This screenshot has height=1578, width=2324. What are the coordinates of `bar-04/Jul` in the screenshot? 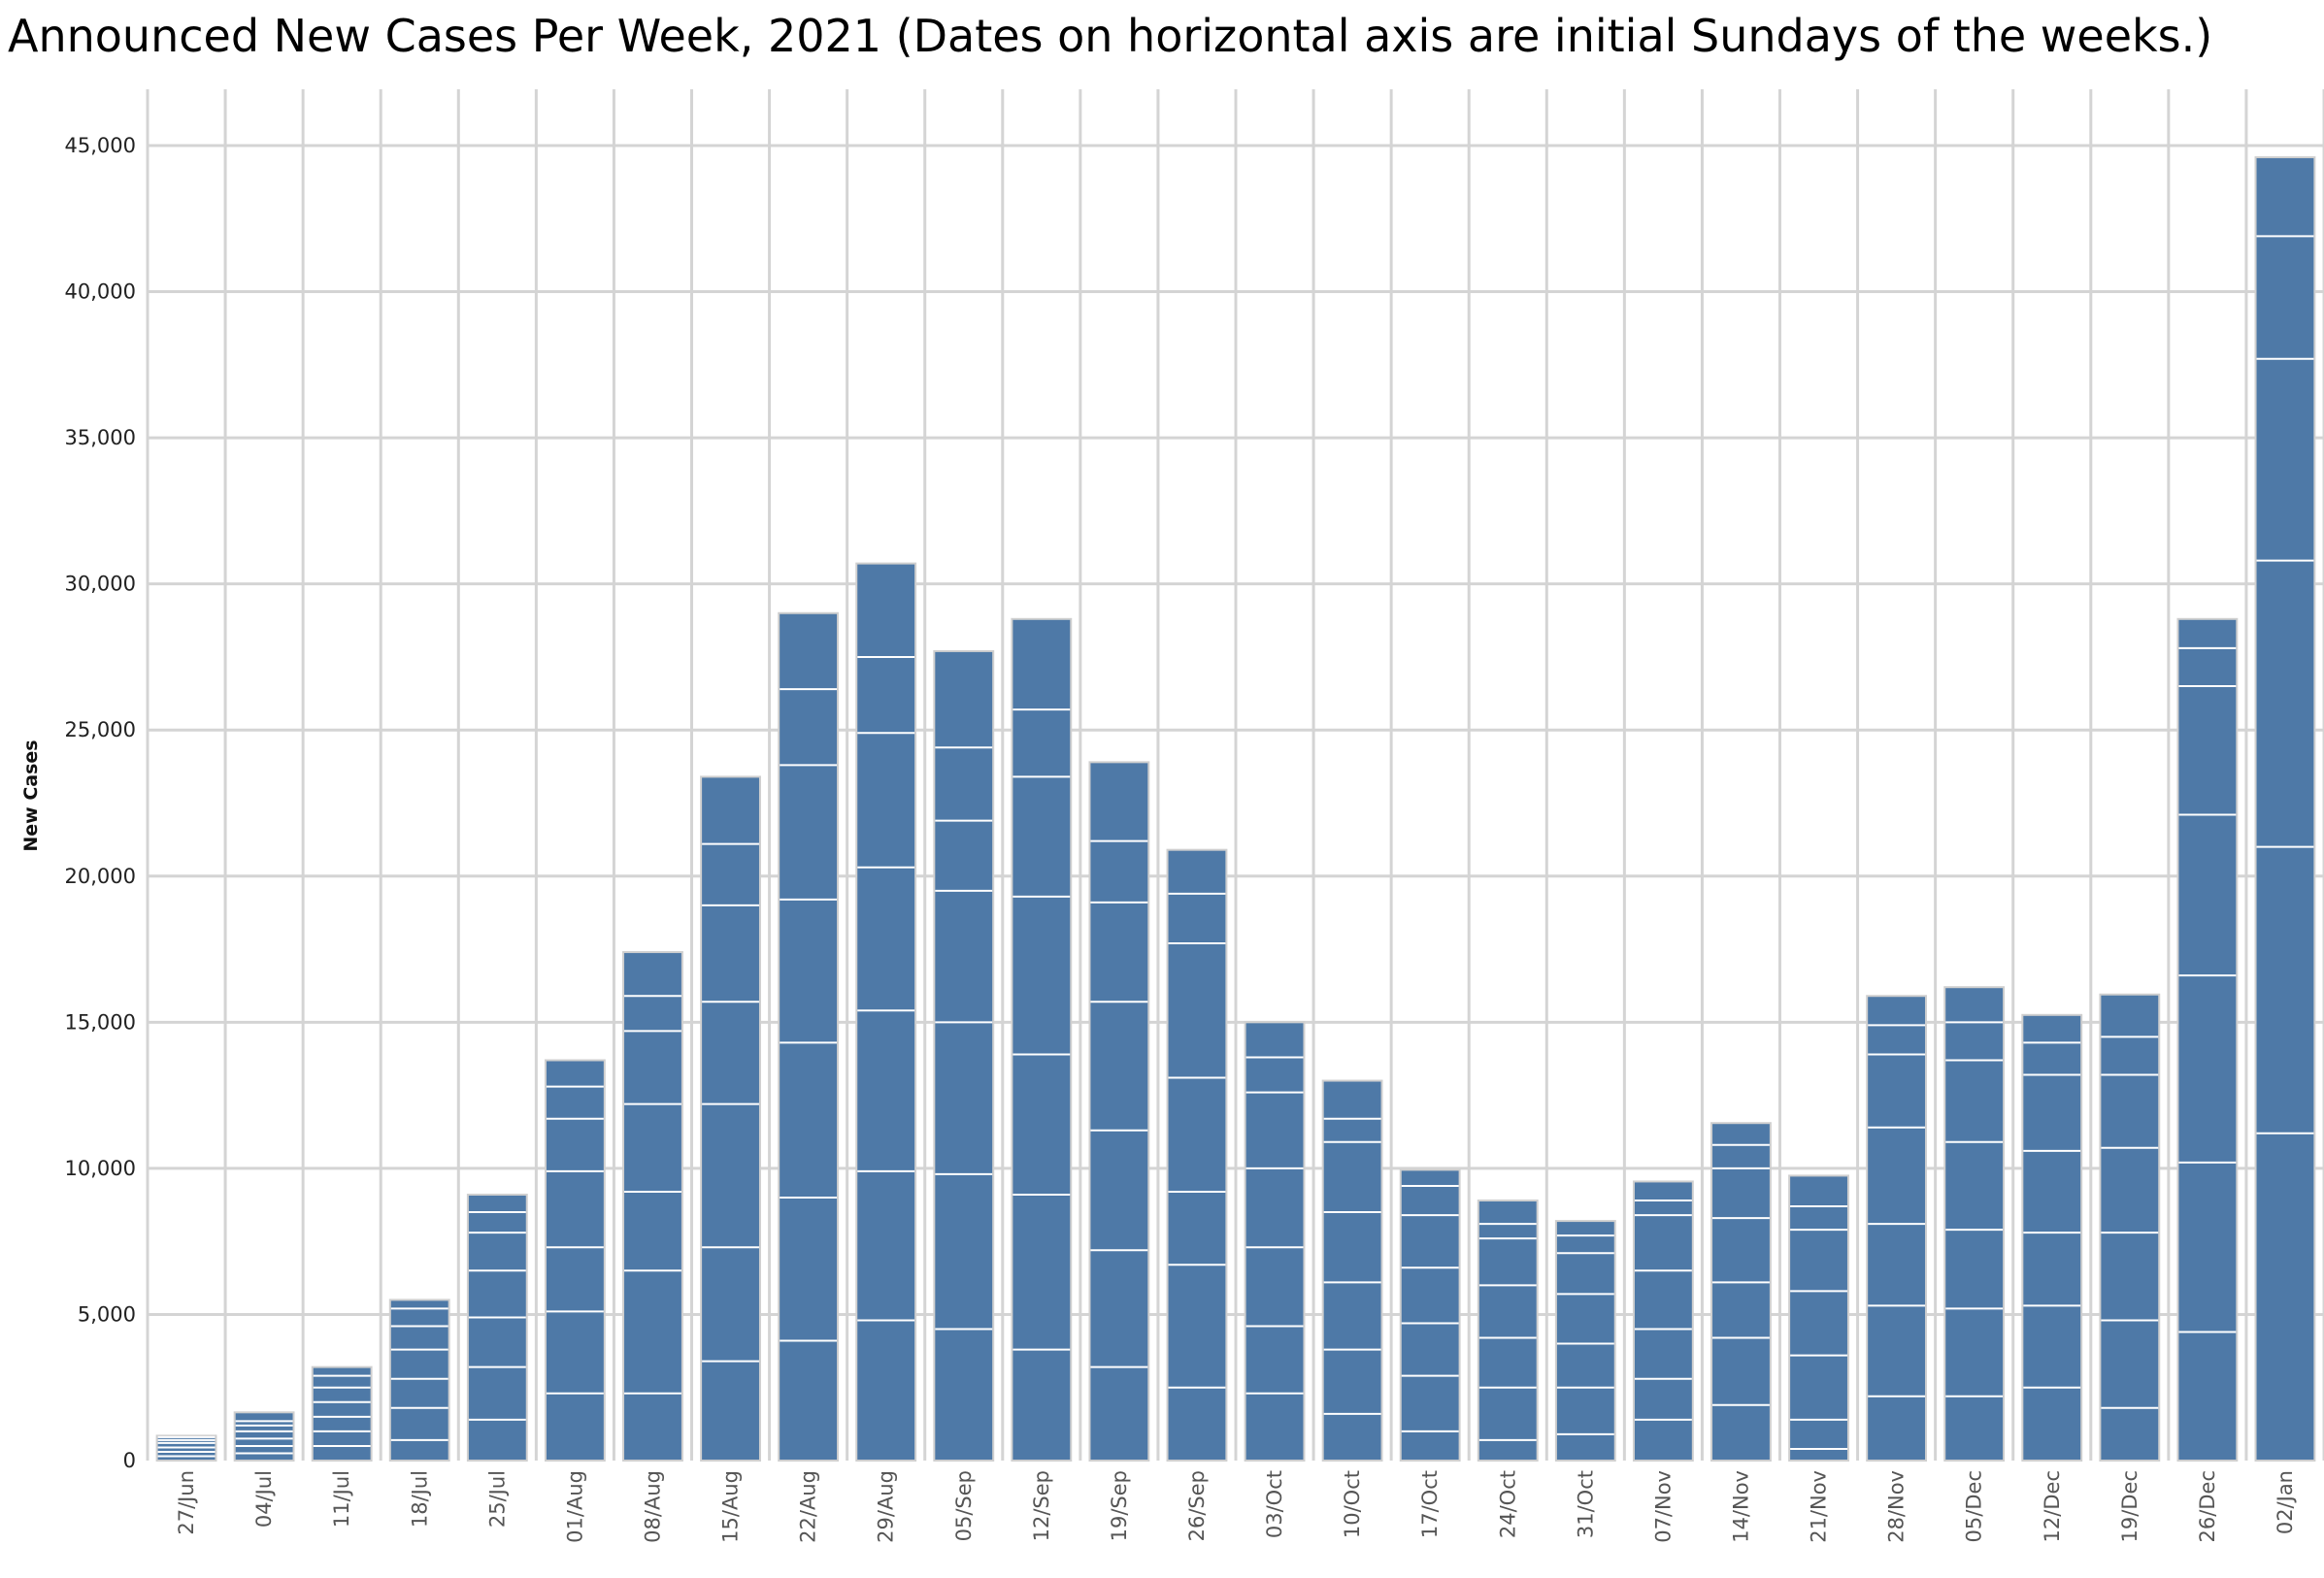 It's located at (264, 1436).